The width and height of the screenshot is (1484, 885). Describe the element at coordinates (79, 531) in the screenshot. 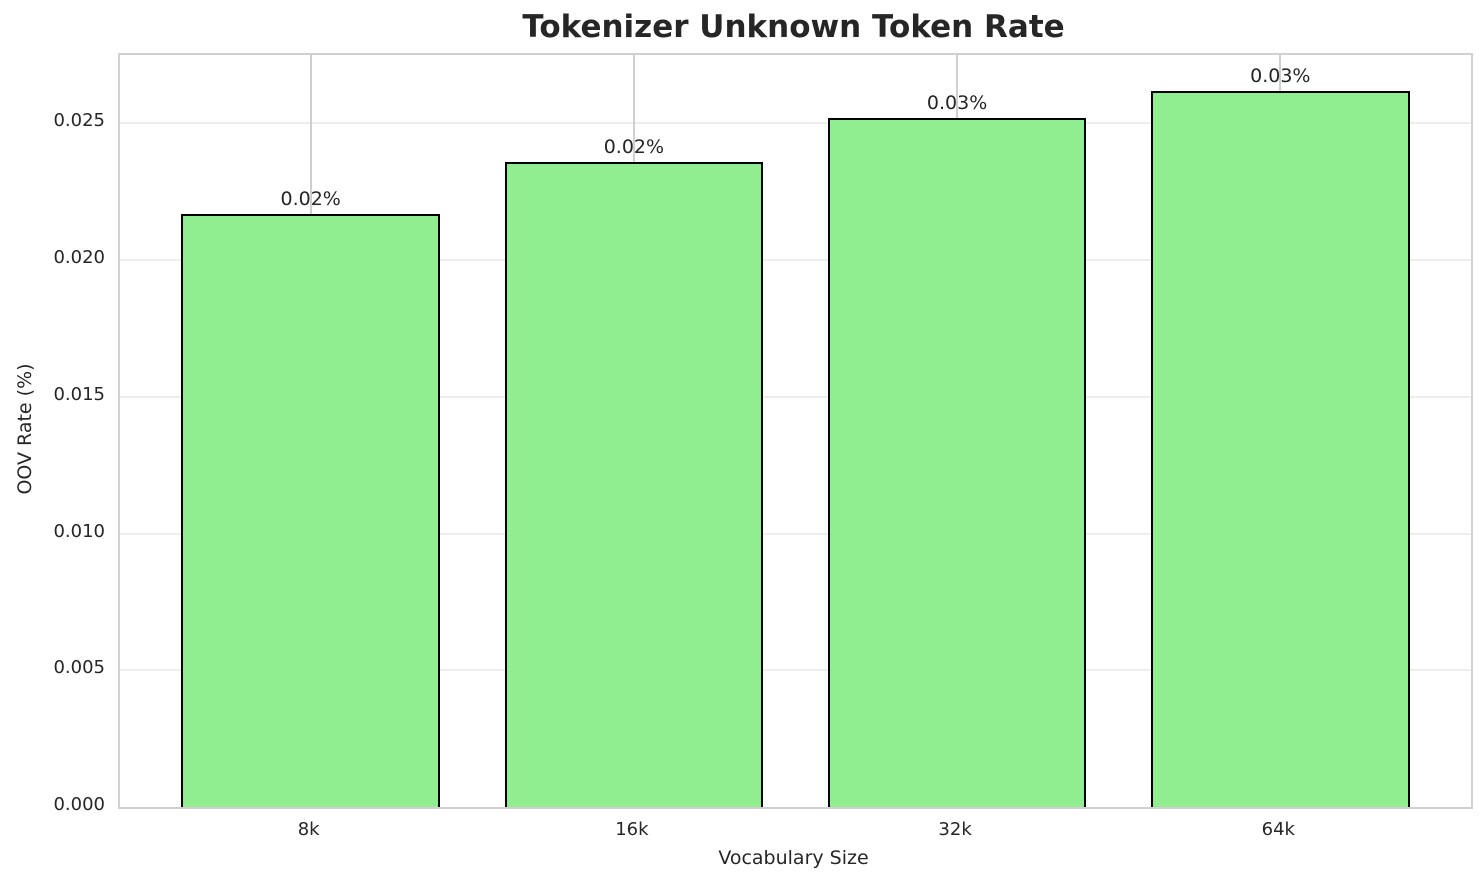

I see `y-tick-label: 0.010` at that location.